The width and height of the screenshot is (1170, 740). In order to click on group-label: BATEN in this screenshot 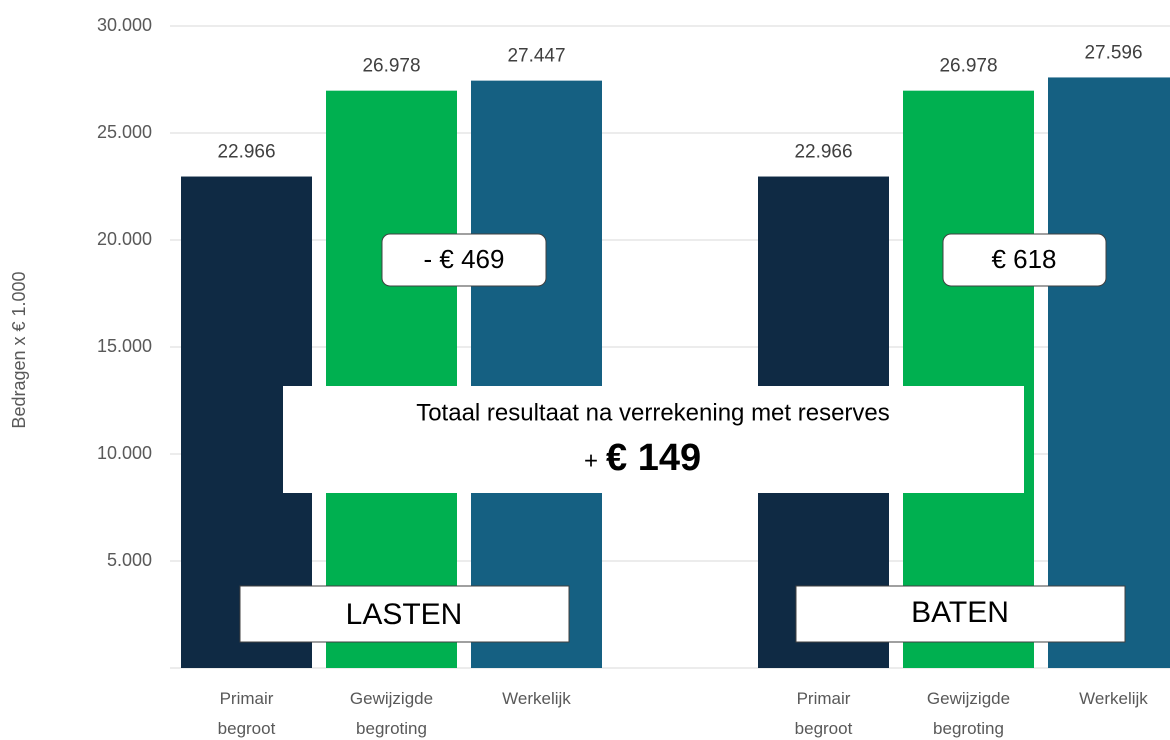, I will do `click(960, 612)`.